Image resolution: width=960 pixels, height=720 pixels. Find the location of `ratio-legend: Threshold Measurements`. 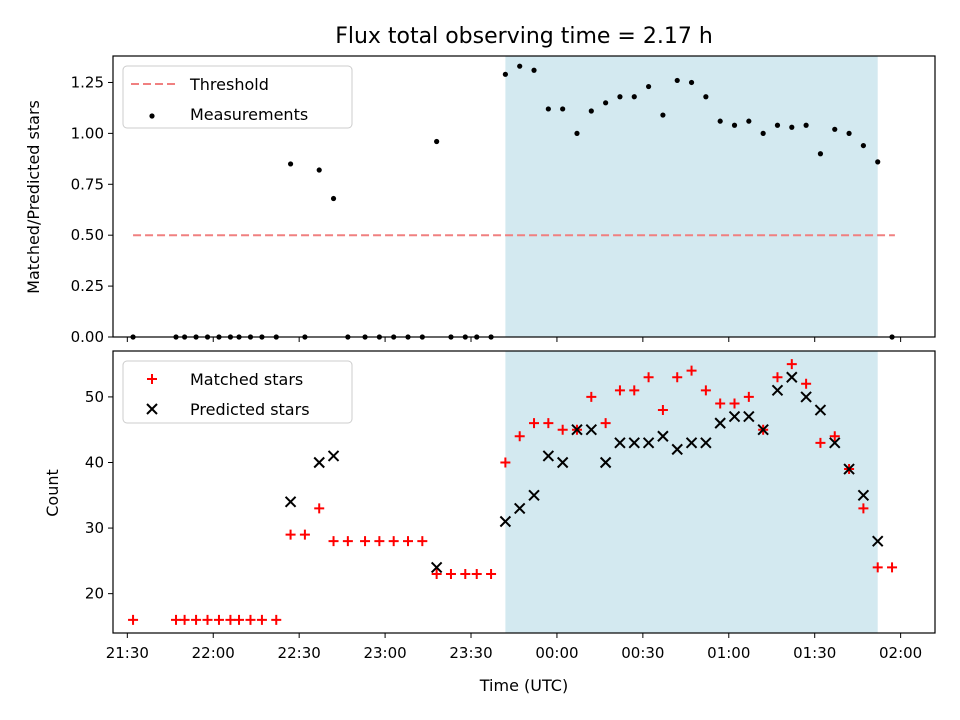

ratio-legend: Threshold Measurements is located at coordinates (237, 97).